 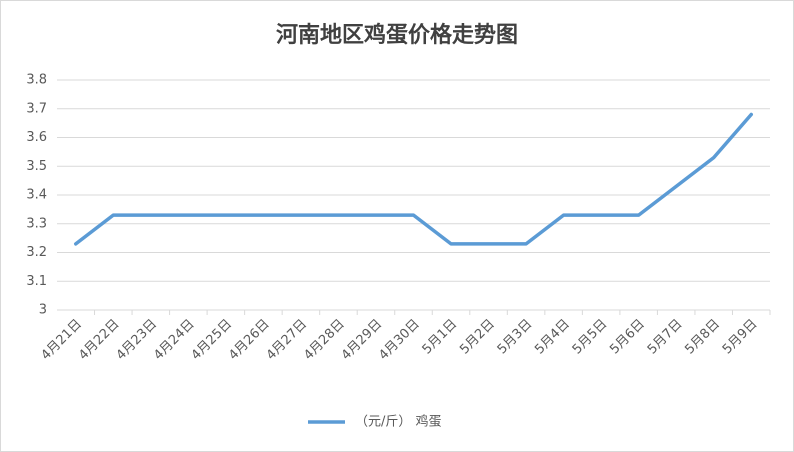 What do you see at coordinates (36, 281) in the screenshot?
I see `y-tick-label: 3.1` at bounding box center [36, 281].